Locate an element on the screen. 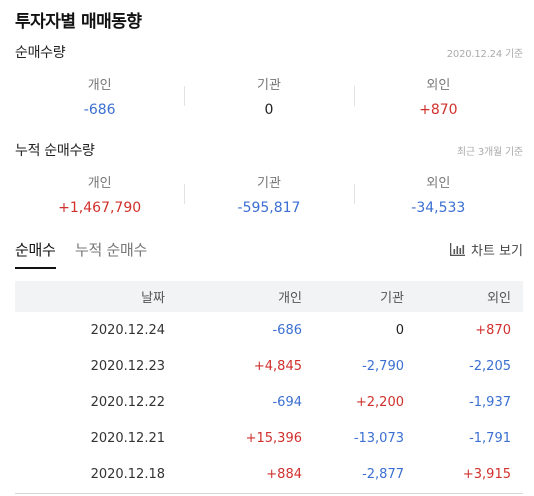  tab-net-purchase: 순매수 is located at coordinates (35, 254).